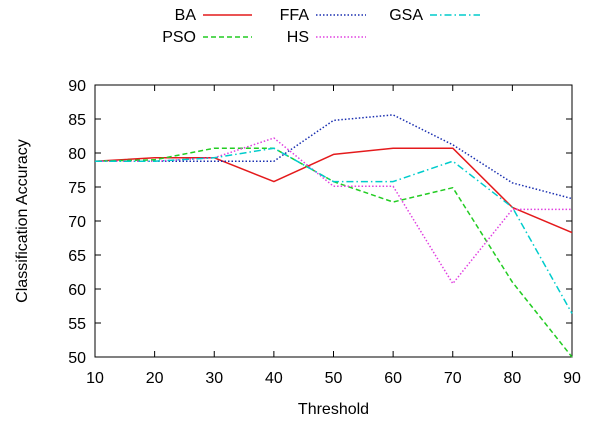 The width and height of the screenshot is (600, 426). I want to click on x-tick-label: 90, so click(572, 378).